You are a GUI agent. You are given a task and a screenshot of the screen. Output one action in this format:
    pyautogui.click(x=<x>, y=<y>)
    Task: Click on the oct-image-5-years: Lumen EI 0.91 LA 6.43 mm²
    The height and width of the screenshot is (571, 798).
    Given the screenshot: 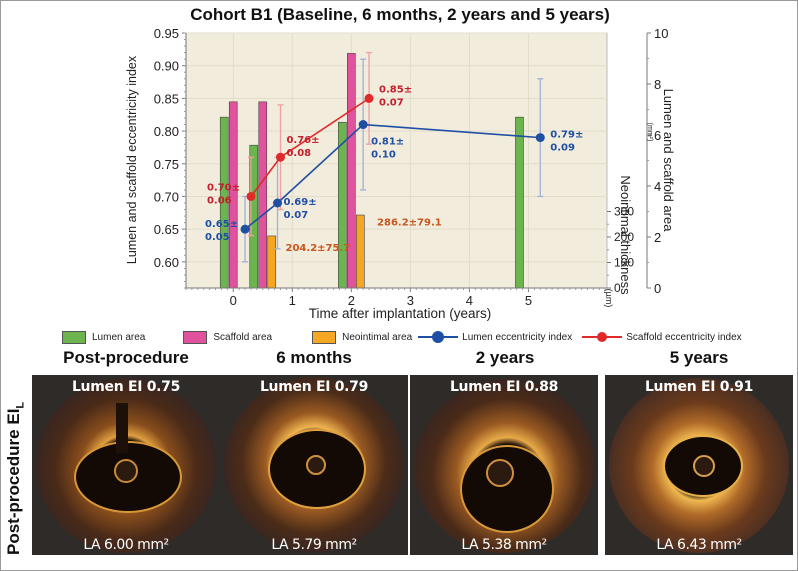 What is the action you would take?
    pyautogui.click(x=699, y=465)
    